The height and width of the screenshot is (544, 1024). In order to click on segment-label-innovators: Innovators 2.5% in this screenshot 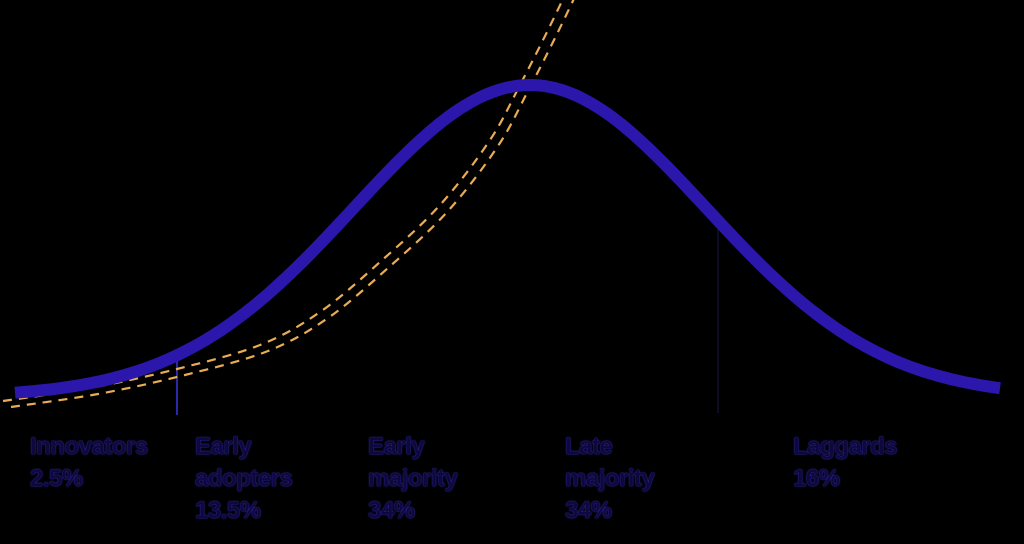, I will do `click(89, 463)`.